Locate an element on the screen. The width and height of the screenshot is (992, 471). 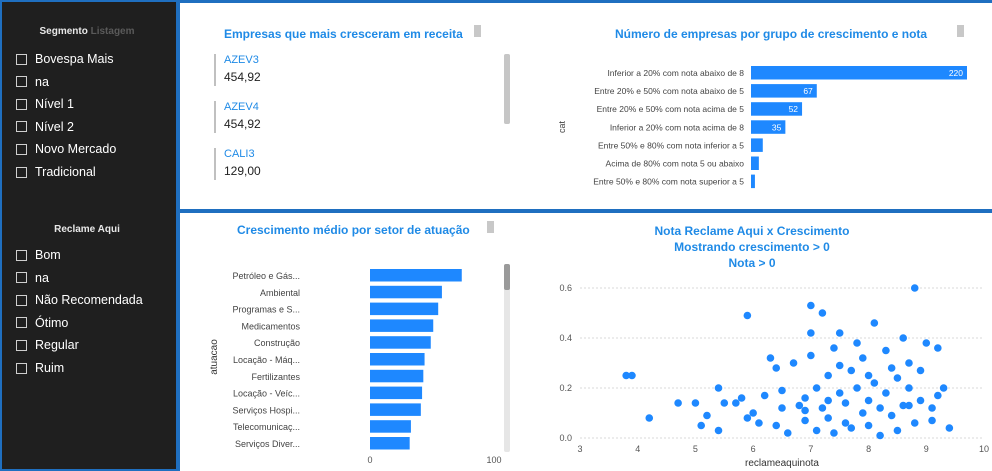
setor-scrollbar is located at coordinates (507, 358).